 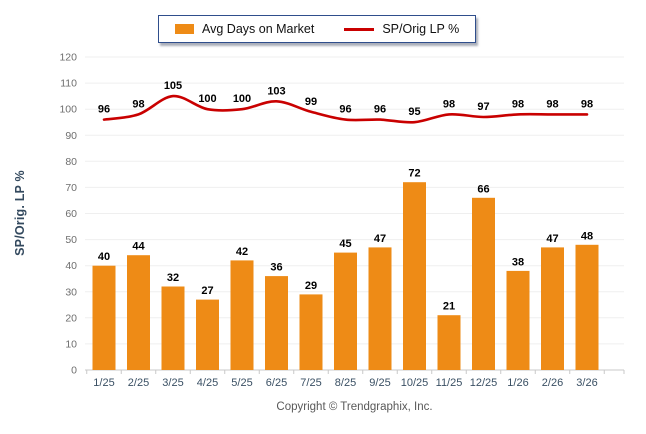 What do you see at coordinates (484, 383) in the screenshot?
I see `x-tick-label: 12/25` at bounding box center [484, 383].